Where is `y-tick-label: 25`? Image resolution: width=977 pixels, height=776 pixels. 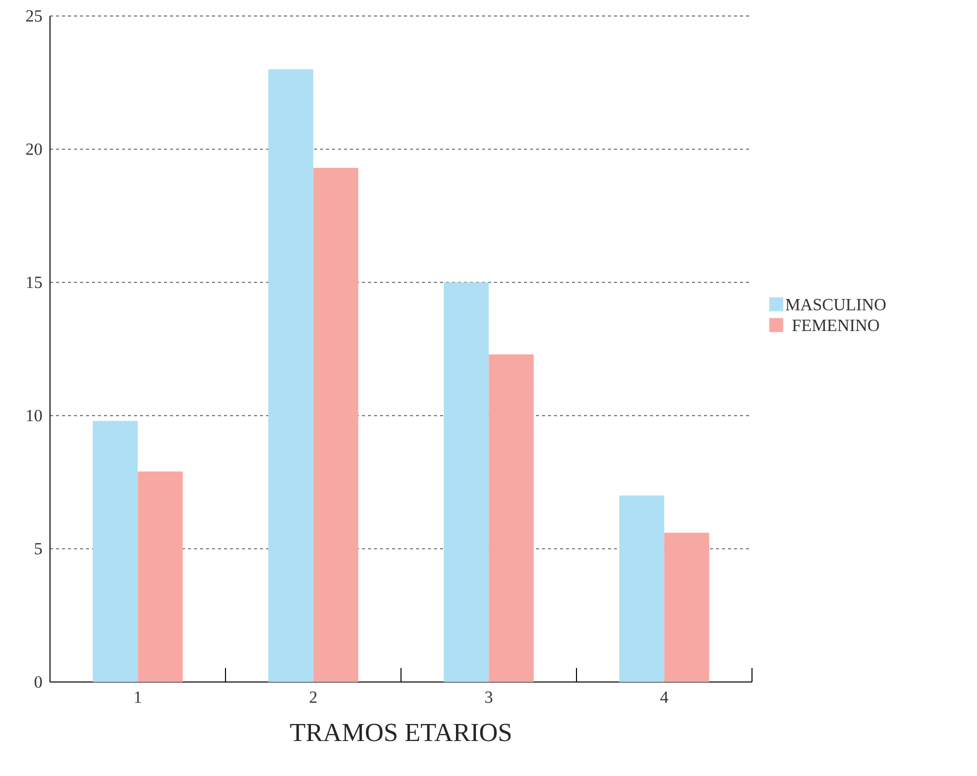 y-tick-label: 25 is located at coordinates (34, 16).